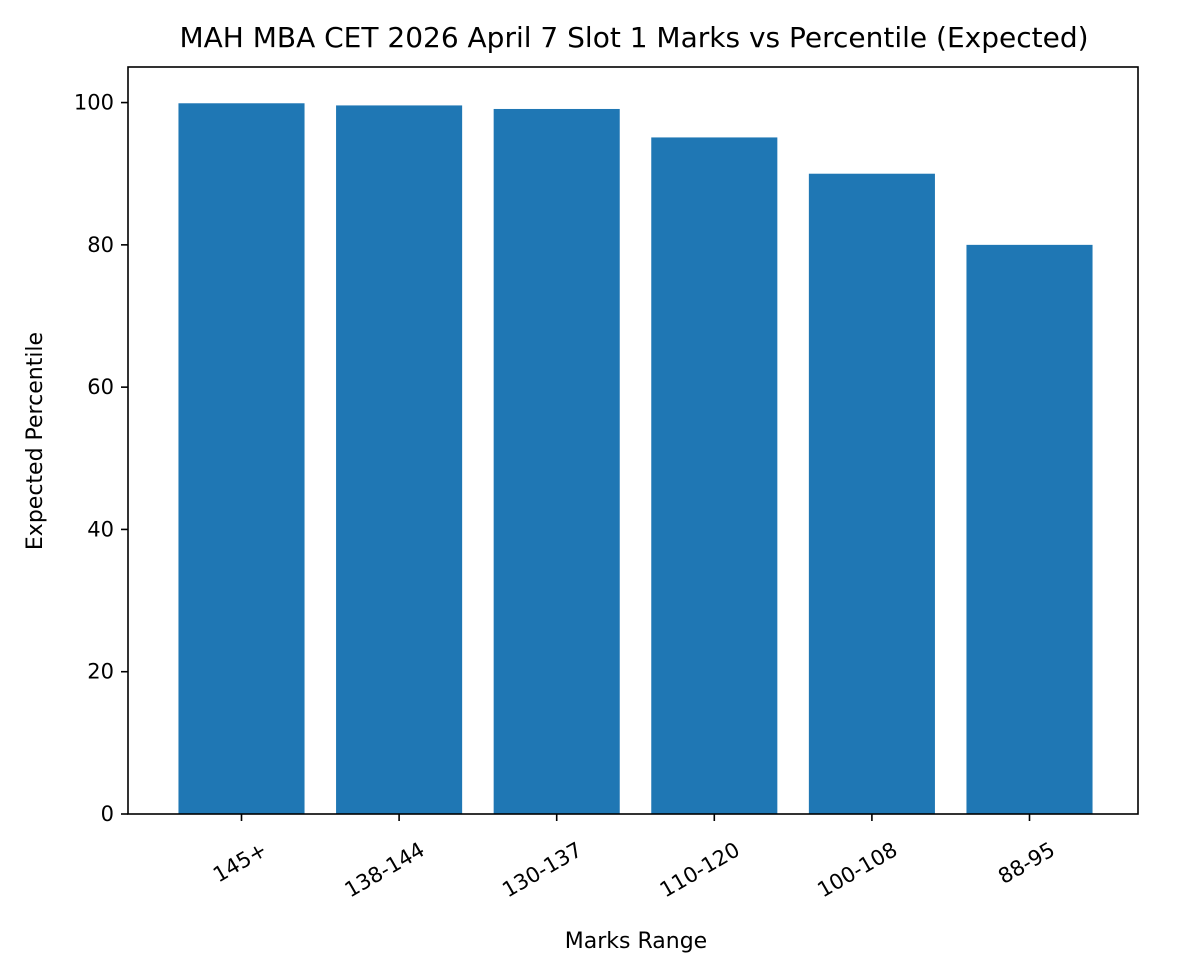 Image resolution: width=1200 pixels, height=979 pixels. Describe the element at coordinates (240, 863) in the screenshot. I see `x-tick-label: 145+` at that location.